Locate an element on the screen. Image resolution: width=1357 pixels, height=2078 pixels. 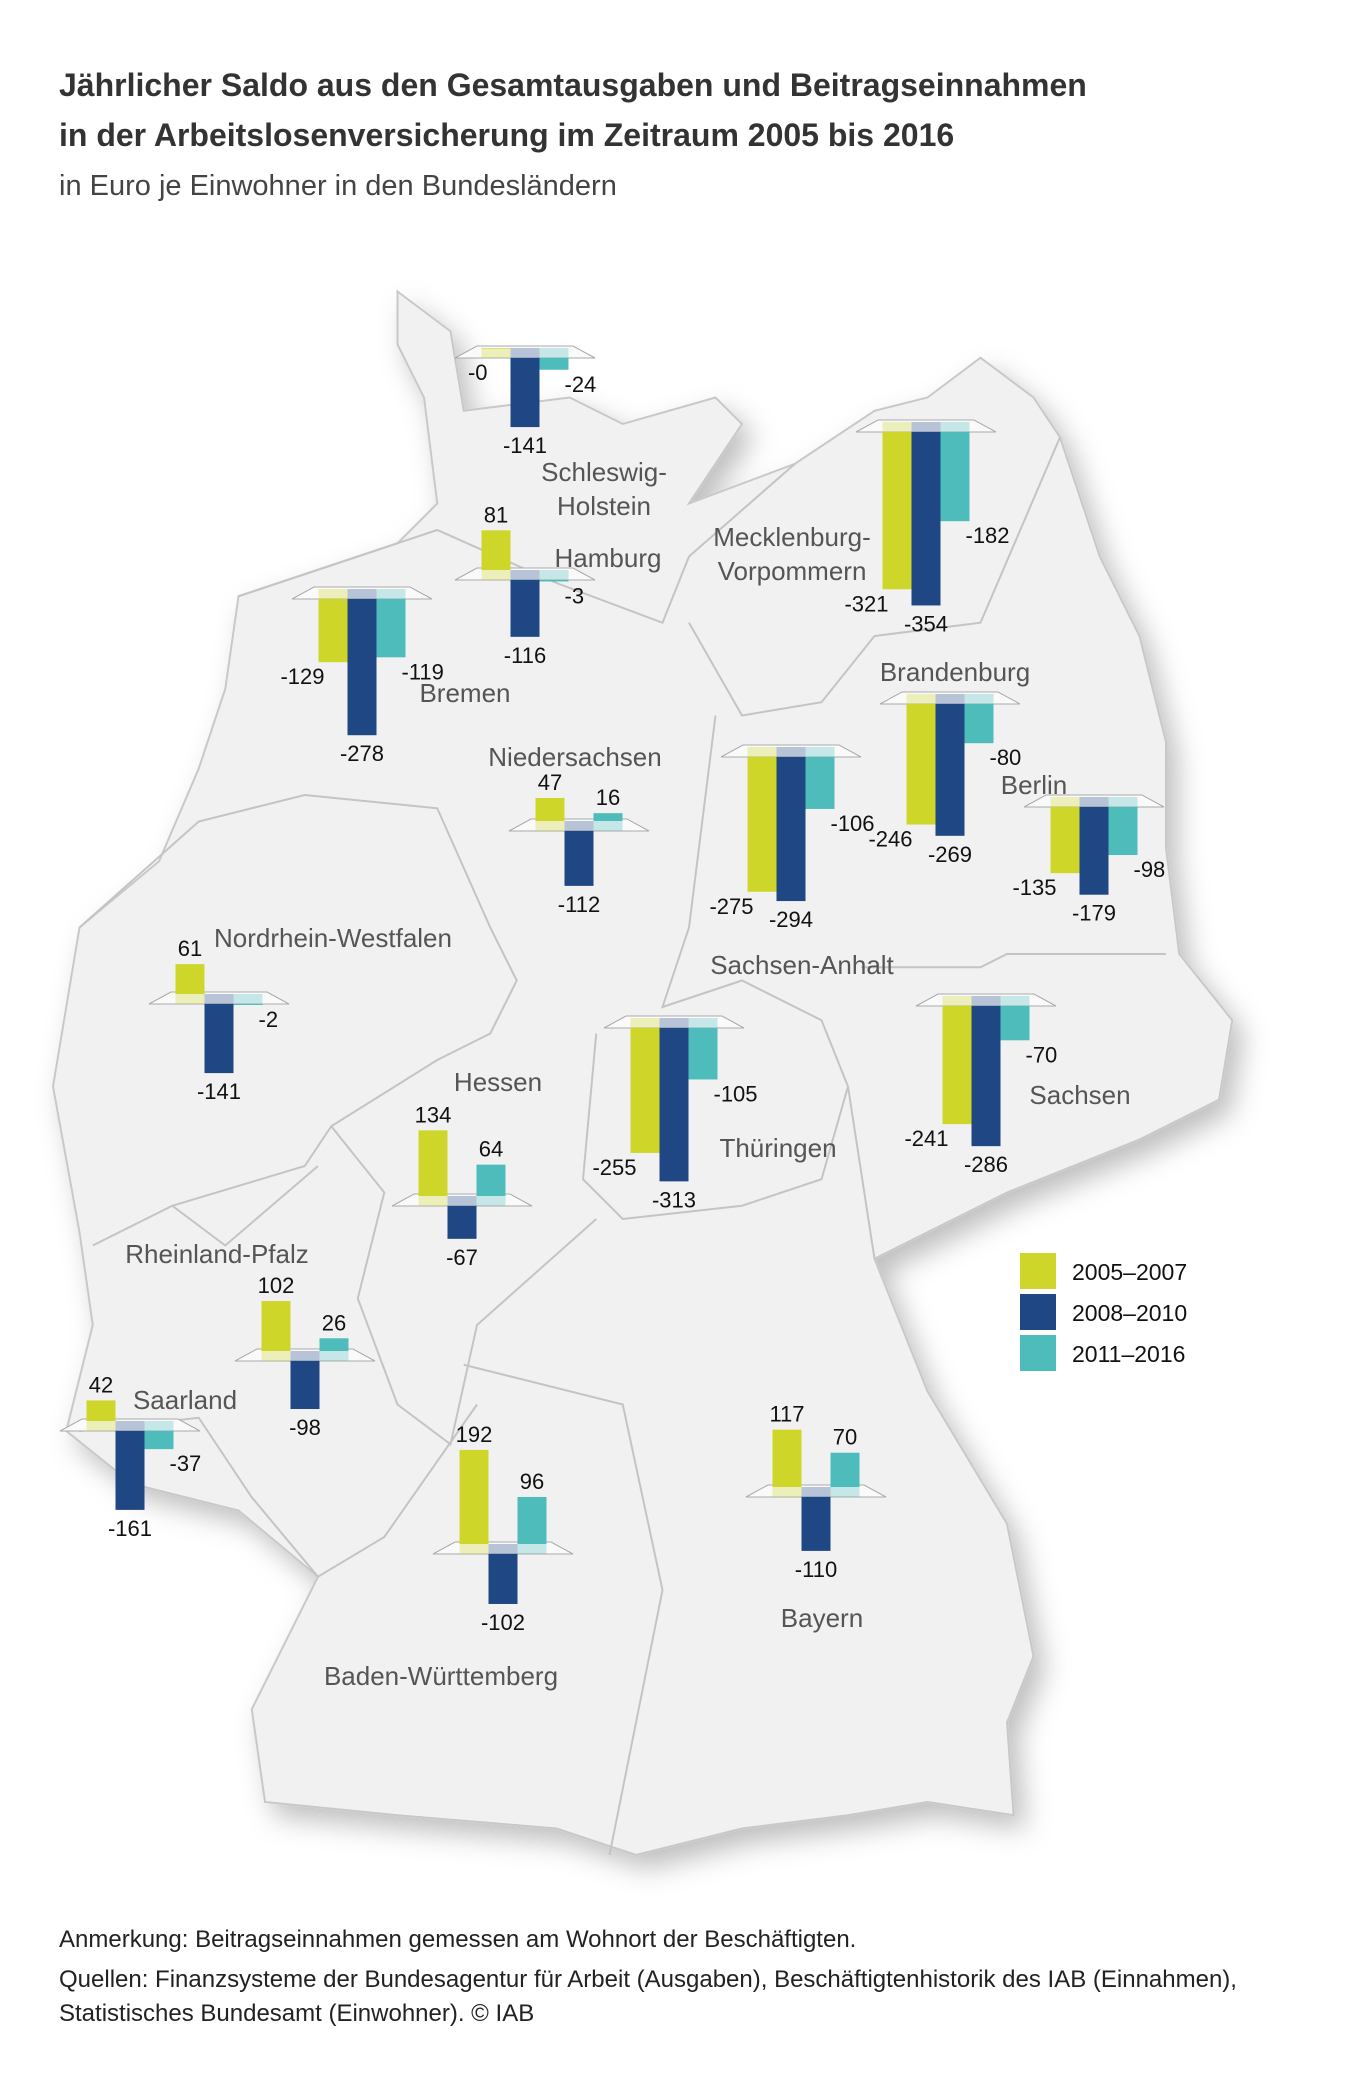
state-chart: -129 -278 -119 is located at coordinates (362, 676).